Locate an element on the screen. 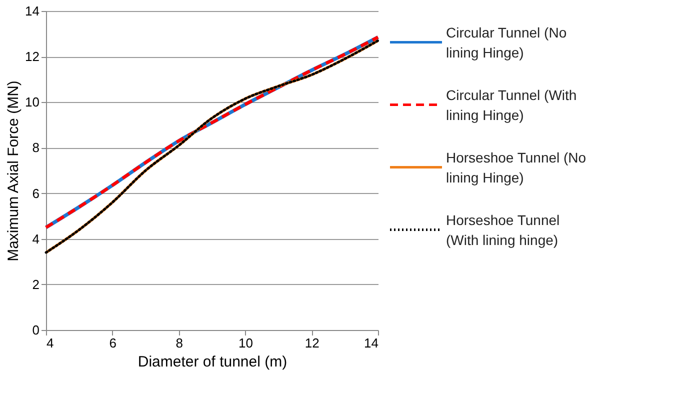 This screenshot has height=406, width=682. y-tick-label: 8 is located at coordinates (36, 148).